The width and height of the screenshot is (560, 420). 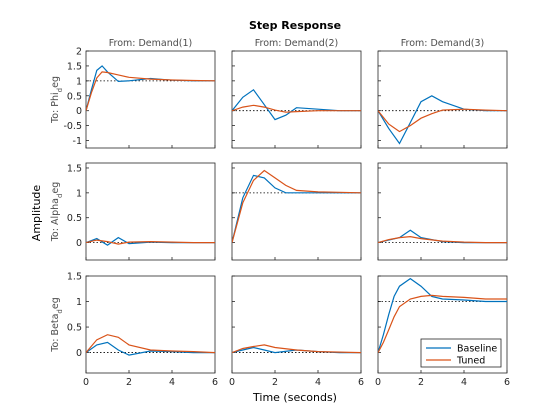 I want to click on subplot-r1-c1, so click(x=296, y=211).